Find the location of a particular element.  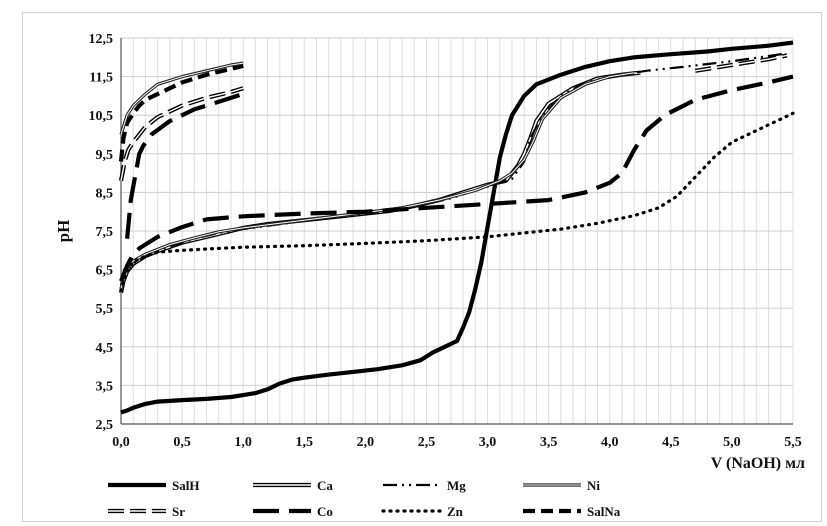

legend-label: Ca is located at coordinates (325, 485).